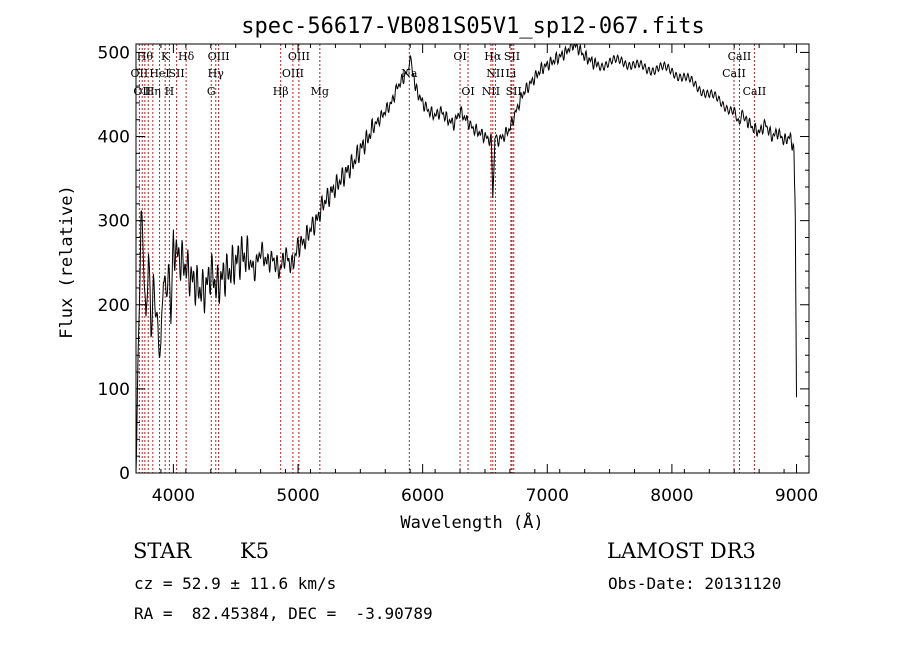  Describe the element at coordinates (114, 53) in the screenshot. I see `y-tick-label-5: 500` at that location.